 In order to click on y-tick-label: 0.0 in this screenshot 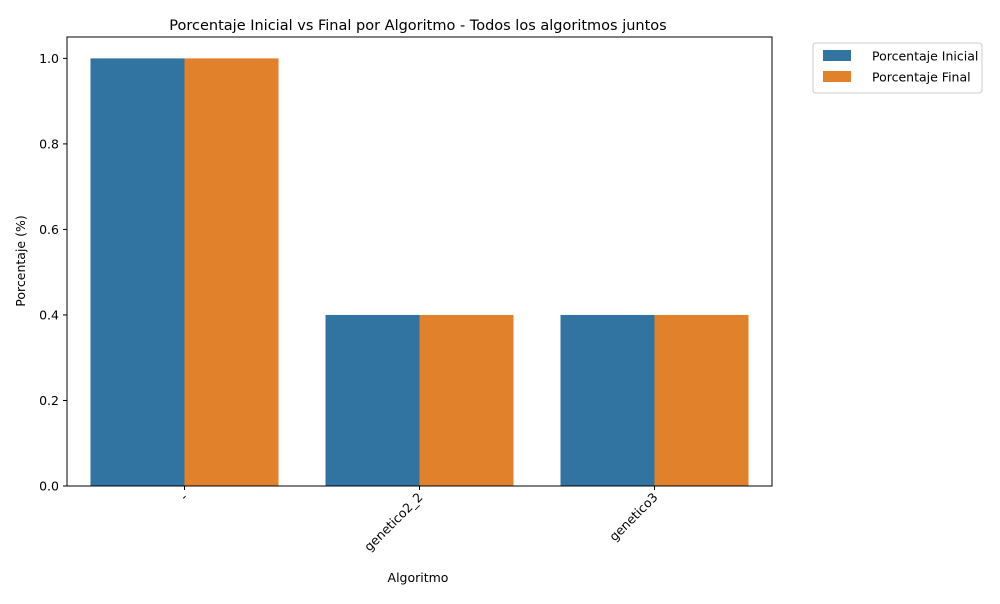, I will do `click(49, 486)`.